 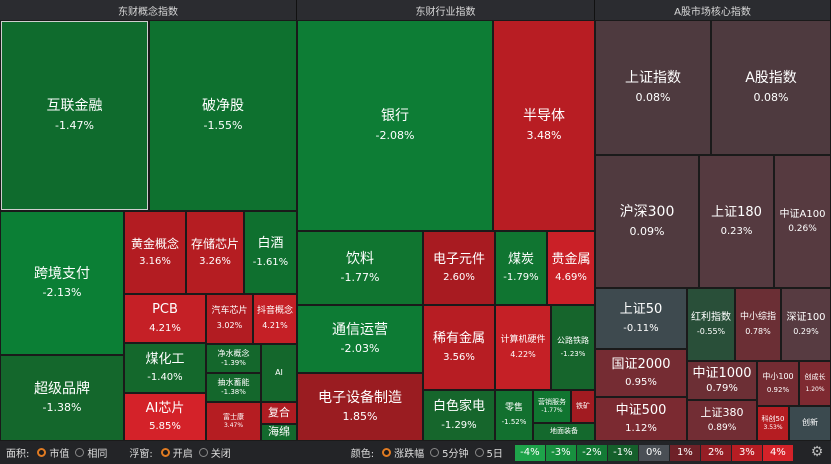 What do you see at coordinates (523, 339) in the screenshot?
I see `tile-name: 计算机硬件` at bounding box center [523, 339].